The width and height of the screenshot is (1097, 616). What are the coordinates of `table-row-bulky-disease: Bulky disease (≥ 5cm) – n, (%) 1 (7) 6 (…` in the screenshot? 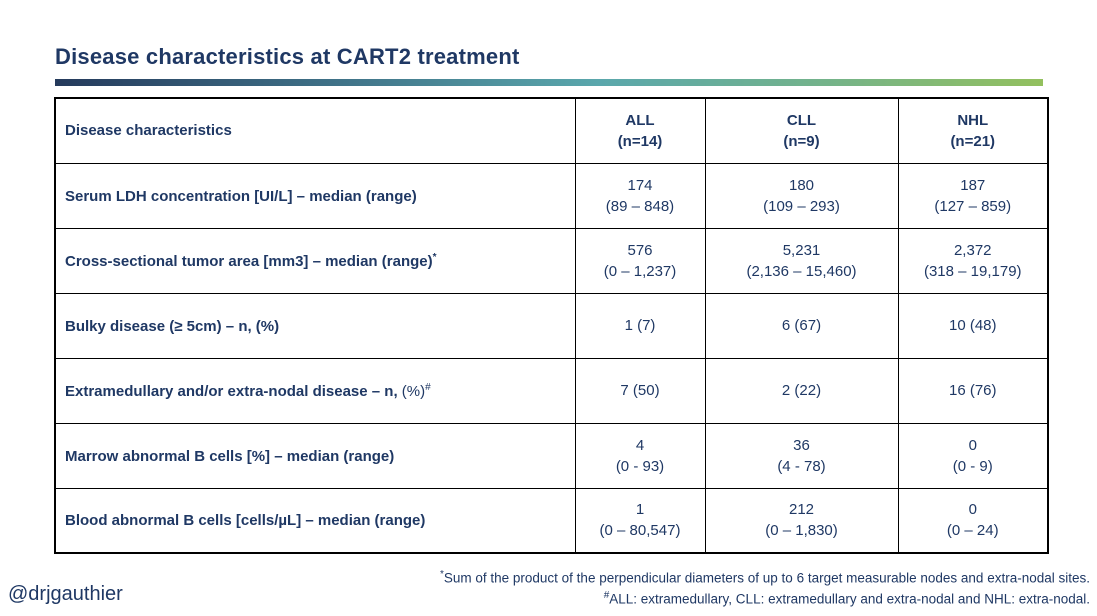 It's located at (551, 325).